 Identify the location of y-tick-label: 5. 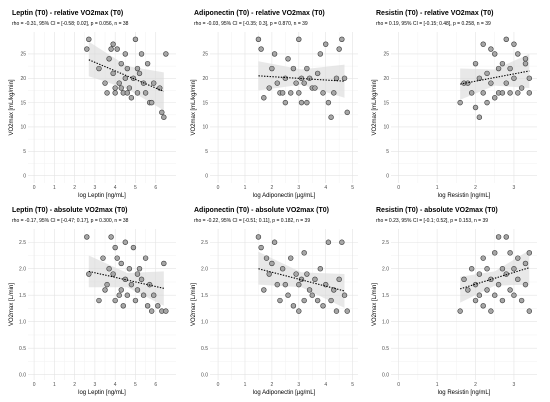
(206, 152).